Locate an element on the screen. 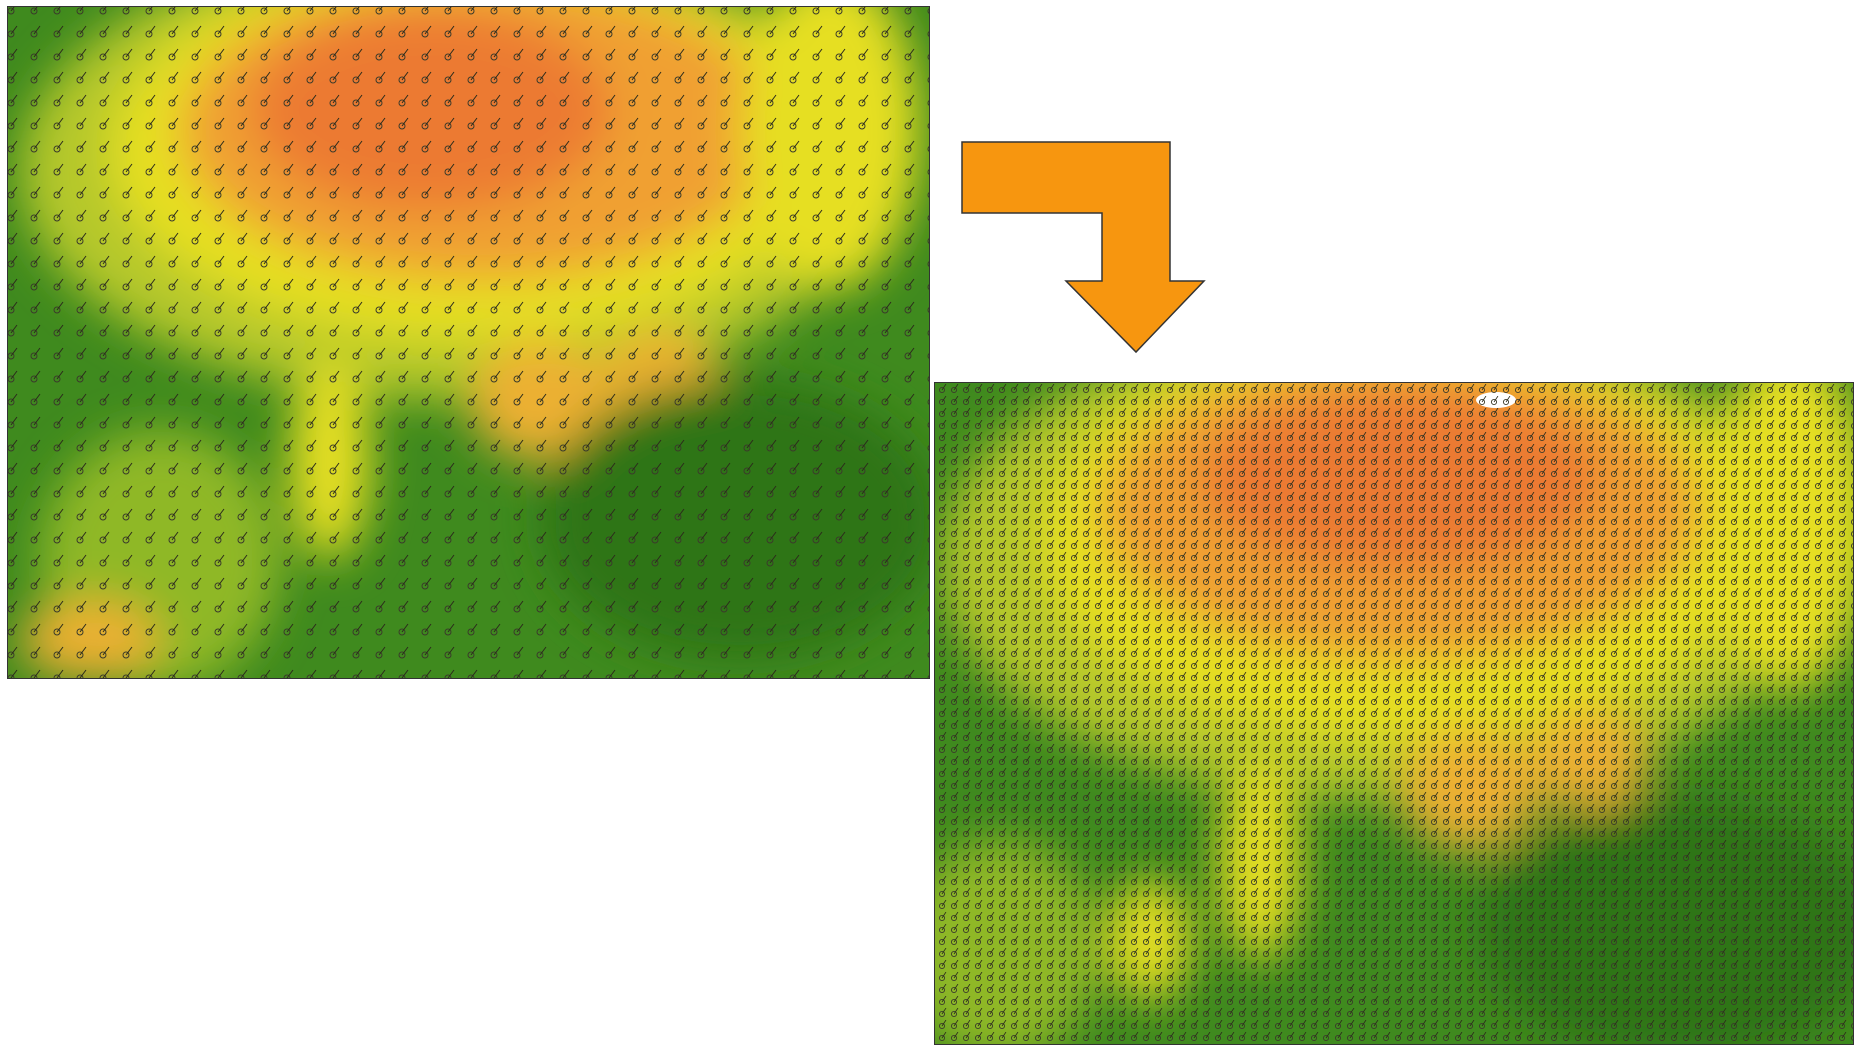 The image size is (1854, 1045). transition-arrow is located at coordinates (1083, 247).